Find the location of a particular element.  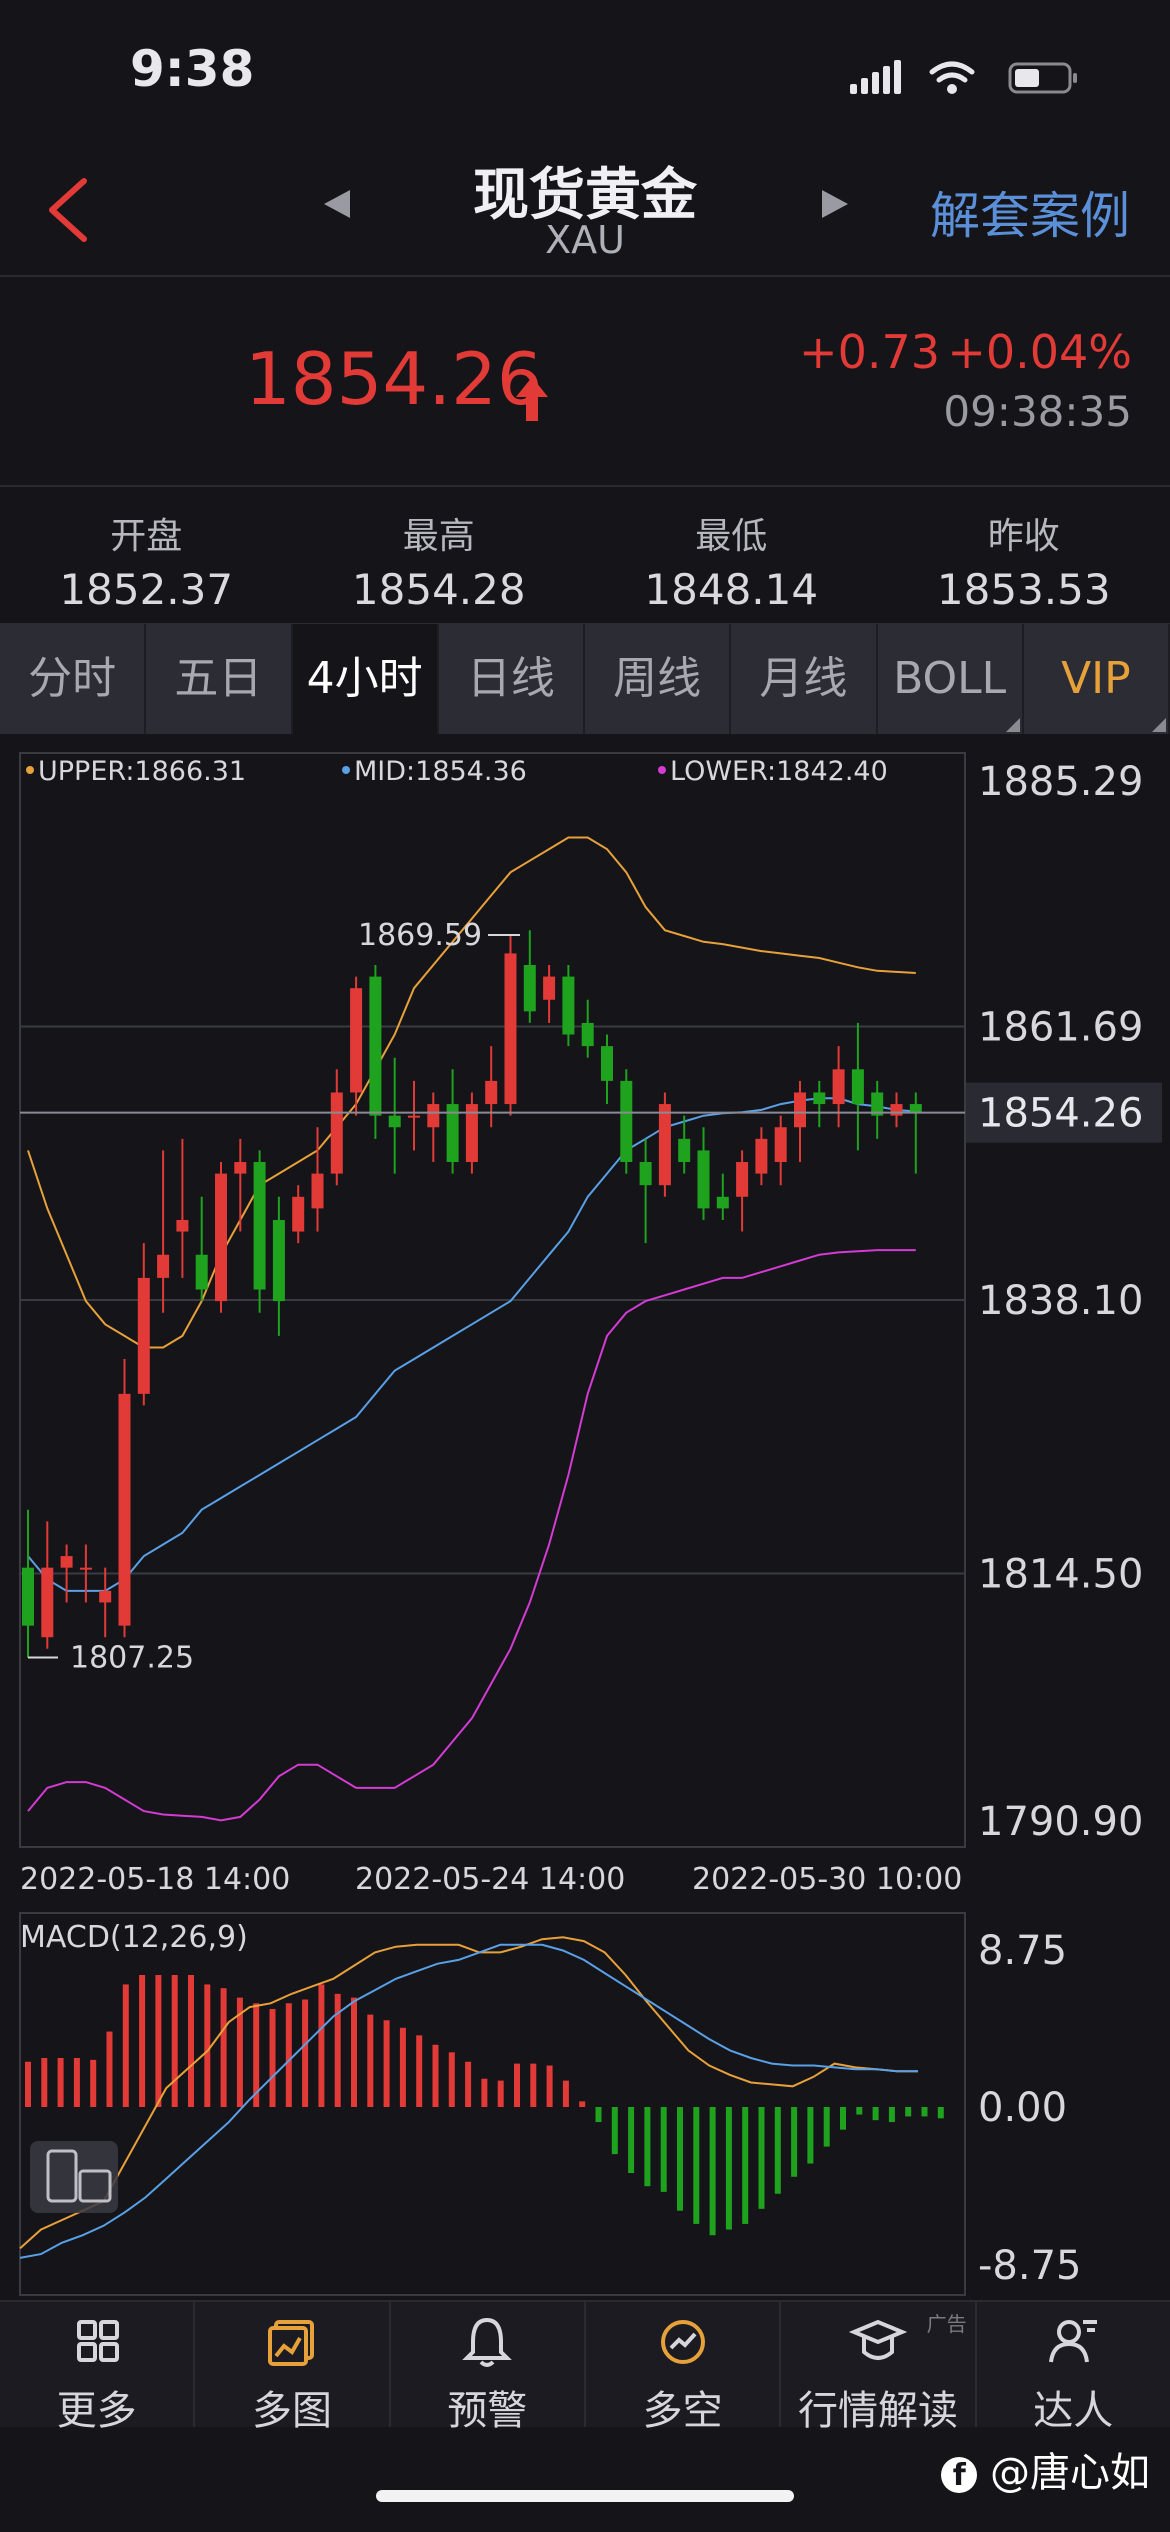

tab-vip: VIP is located at coordinates (1097, 679).